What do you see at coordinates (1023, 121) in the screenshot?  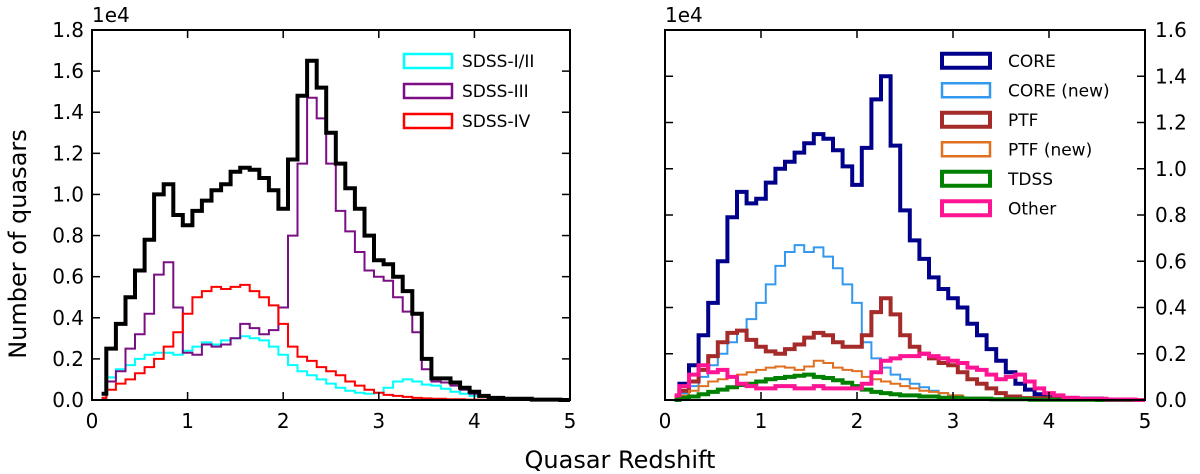 I see `legend-entry: PTF` at bounding box center [1023, 121].